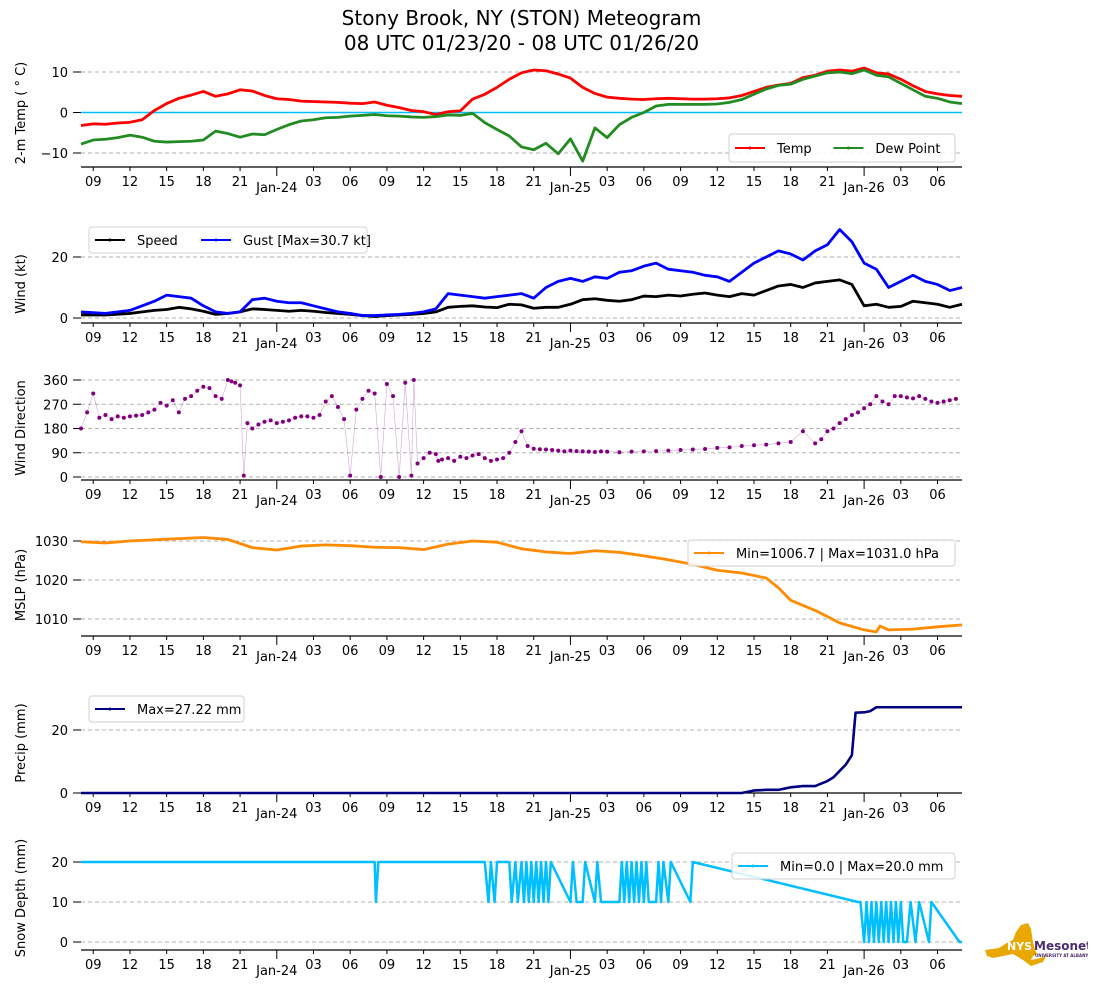 Image resolution: width=1094 pixels, height=1001 pixels. I want to click on legend-label: Gust [Max=30.7 kt], so click(307, 241).